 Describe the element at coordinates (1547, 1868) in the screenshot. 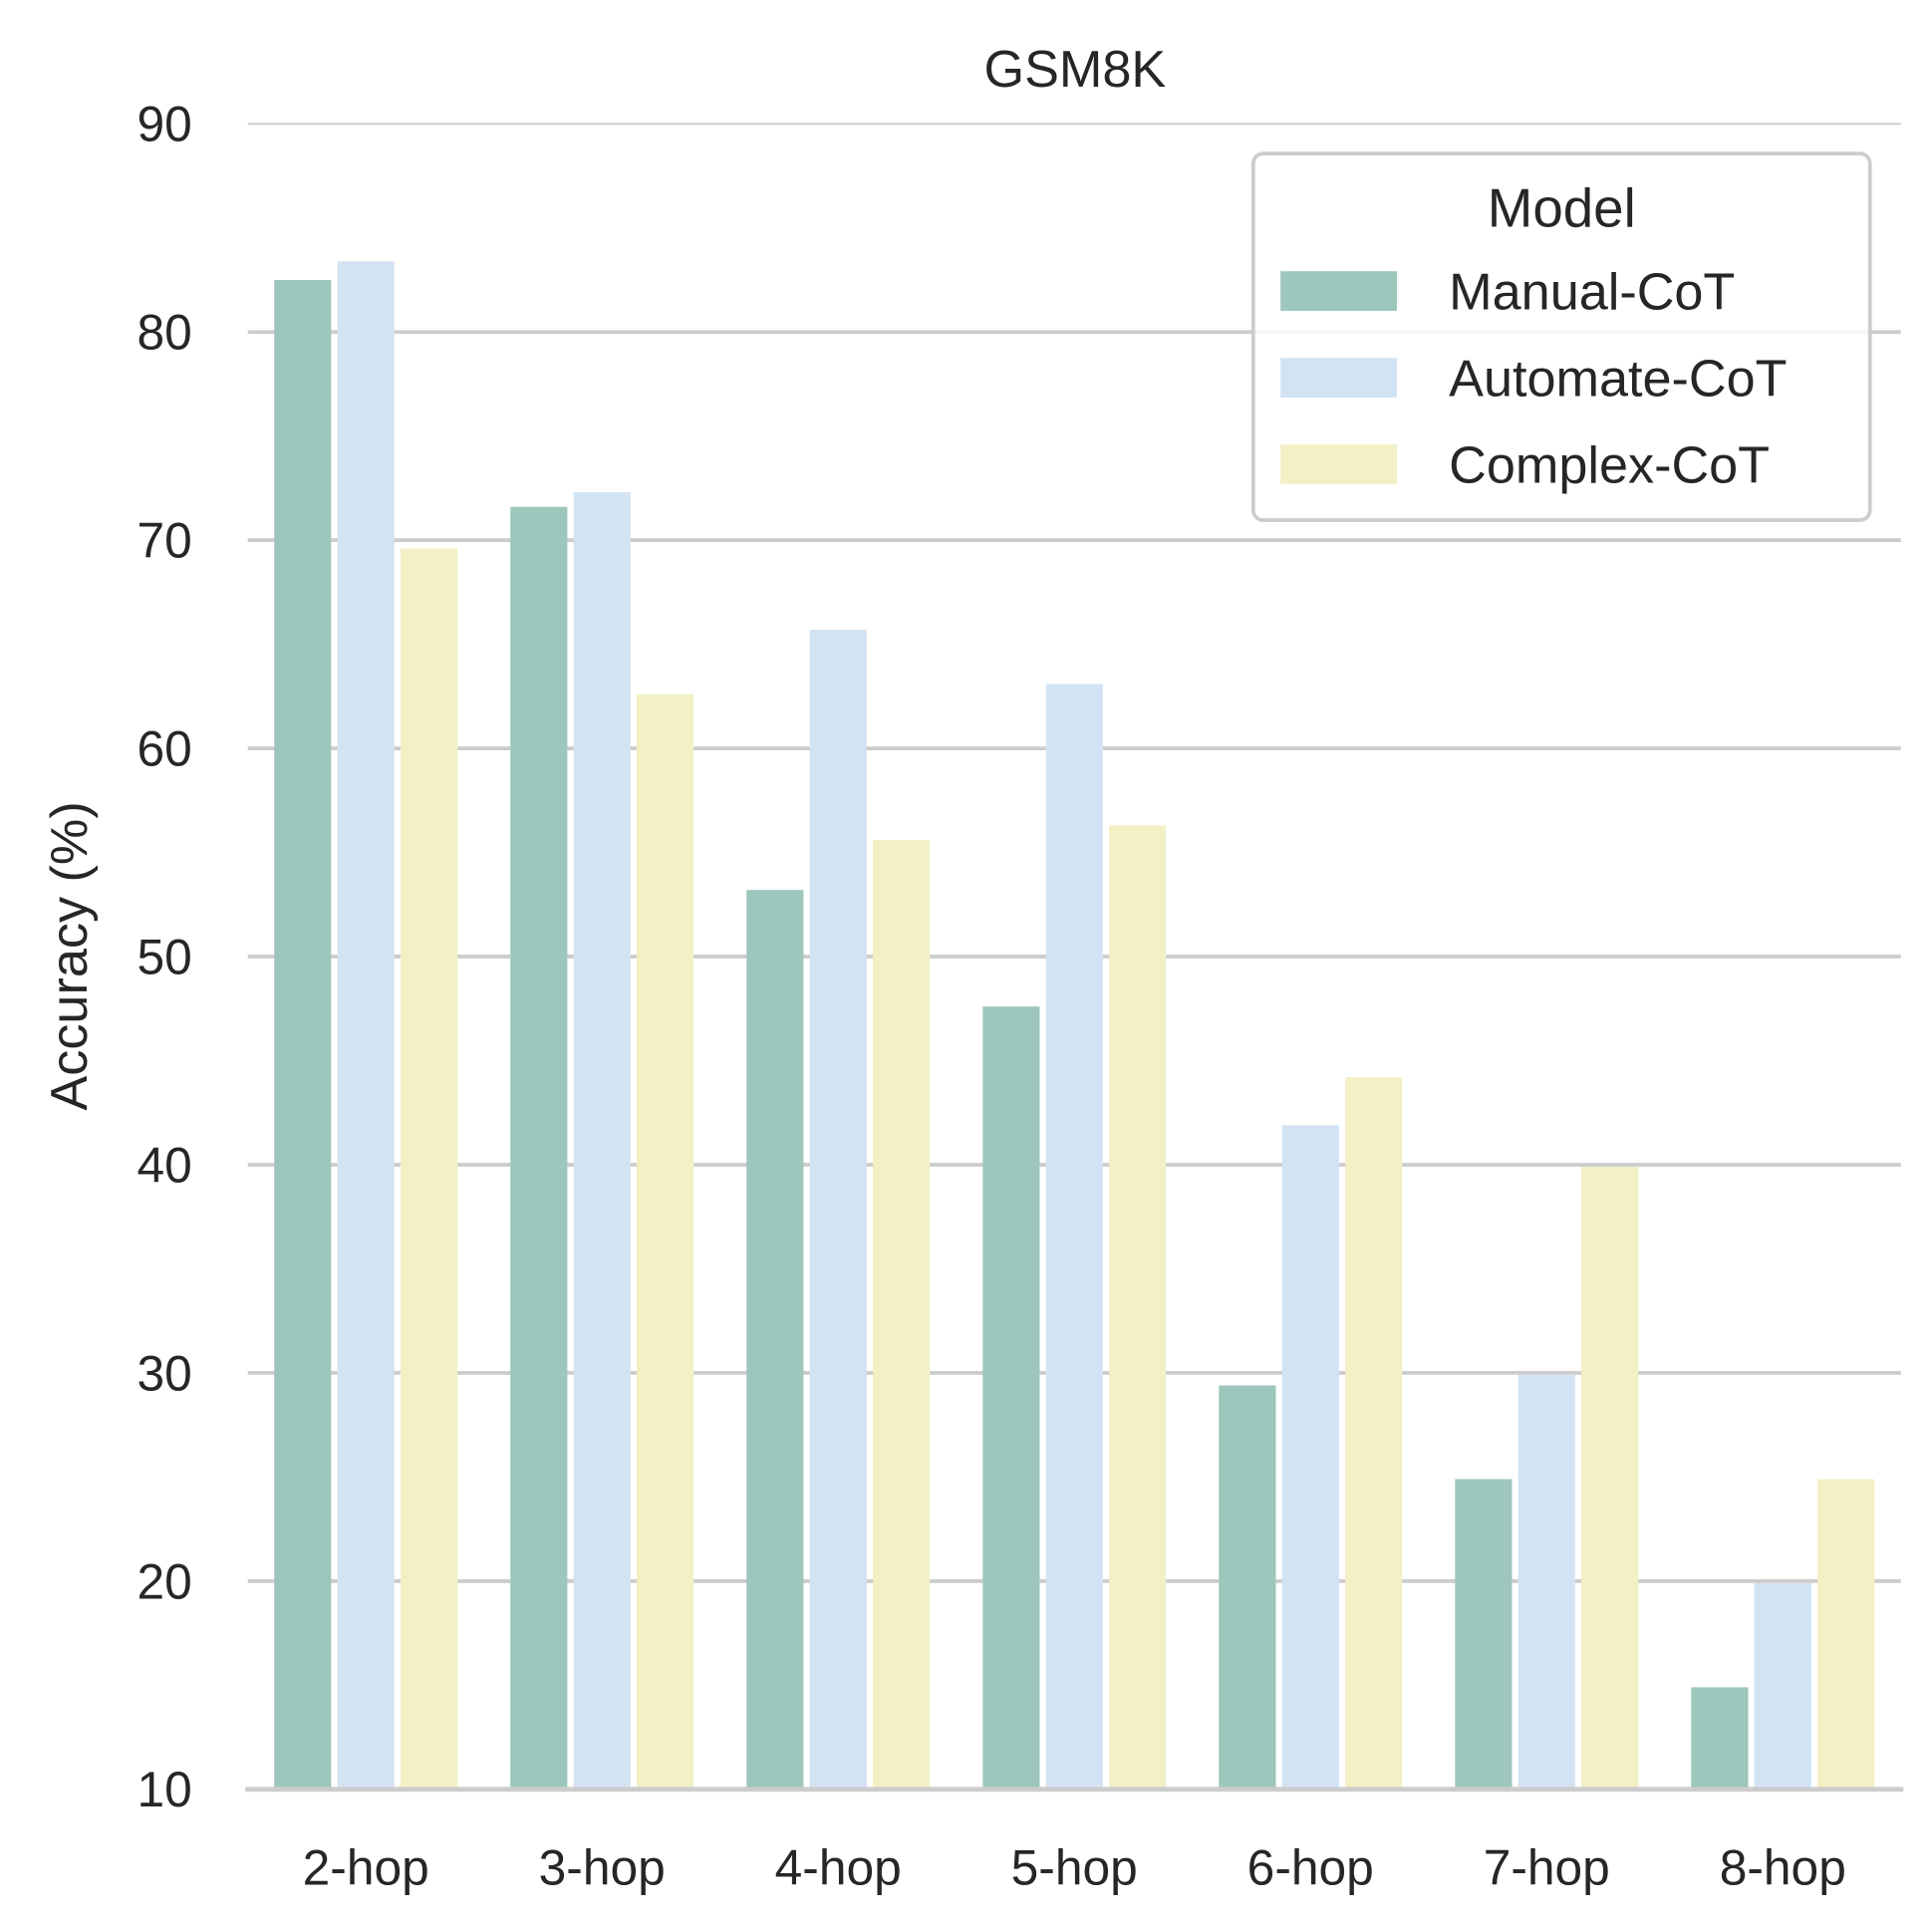

I see `x-tick-label: 7-hop` at that location.